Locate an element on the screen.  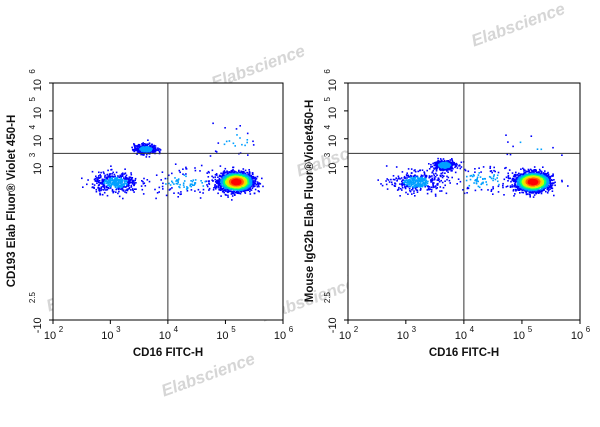
y-tick-label: 10 is located at coordinates (38, 169).